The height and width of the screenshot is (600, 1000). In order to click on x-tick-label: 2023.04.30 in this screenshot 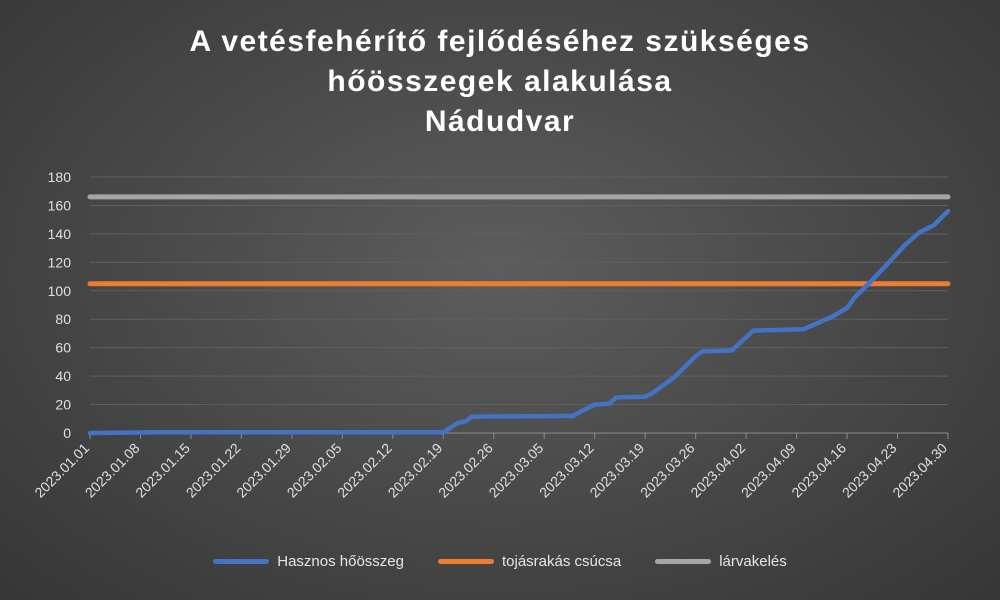, I will do `click(919, 470)`.